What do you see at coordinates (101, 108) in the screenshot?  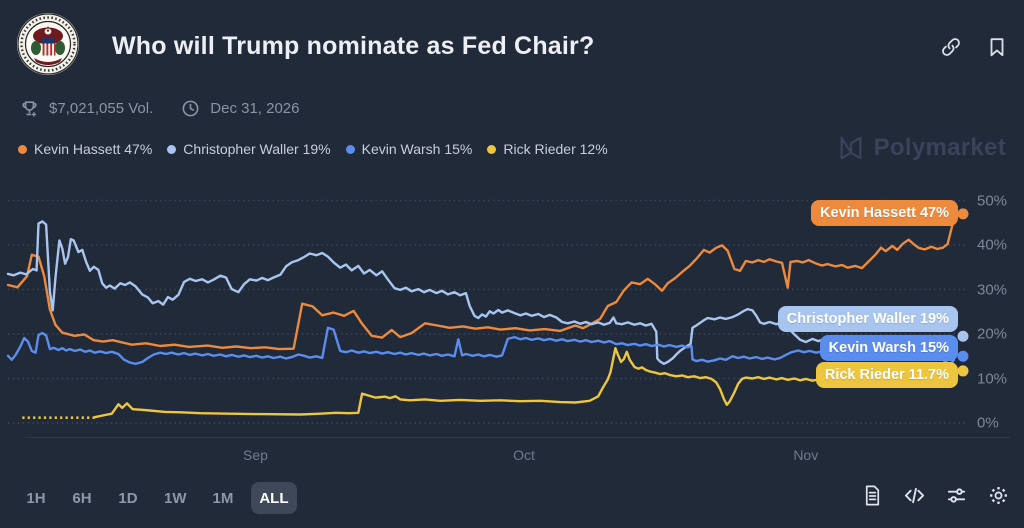 I see `volume-value: $7,021,055 Vol.` at bounding box center [101, 108].